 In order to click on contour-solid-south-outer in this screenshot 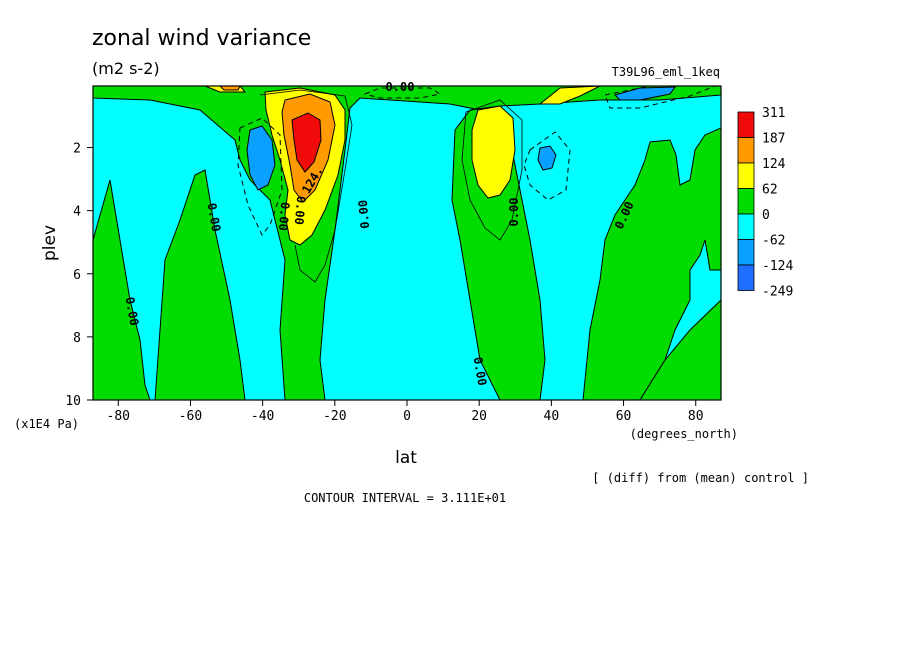, I will do `click(306, 186)`.